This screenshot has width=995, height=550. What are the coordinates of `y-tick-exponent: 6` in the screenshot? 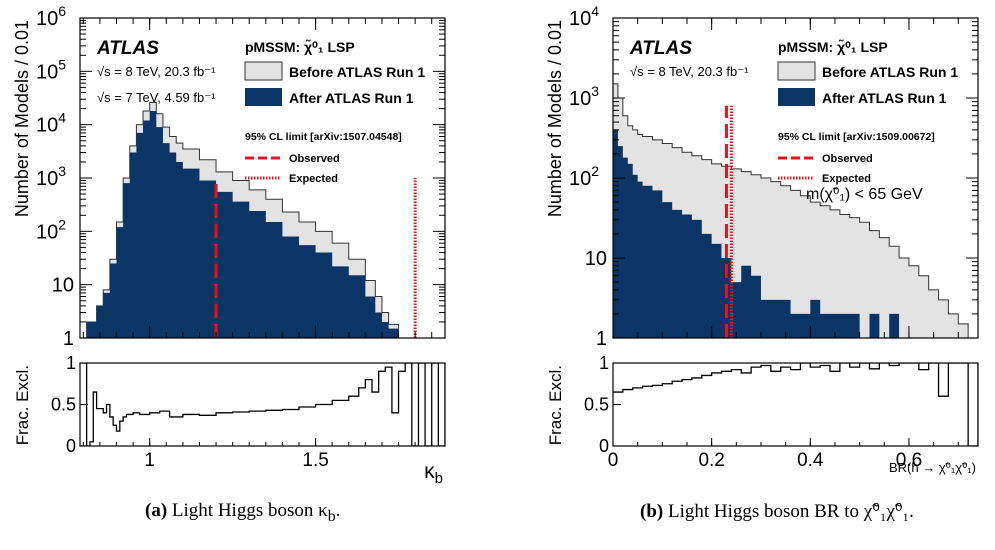 It's located at (62, 11).